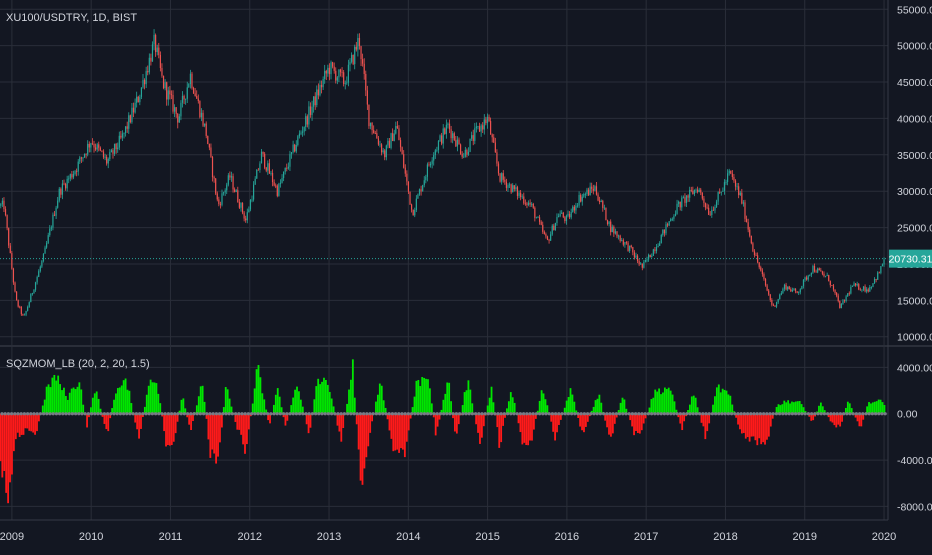 Image resolution: width=932 pixels, height=555 pixels. I want to click on price-title: XU100/USDTRY, 1D, BIST, so click(71, 18).